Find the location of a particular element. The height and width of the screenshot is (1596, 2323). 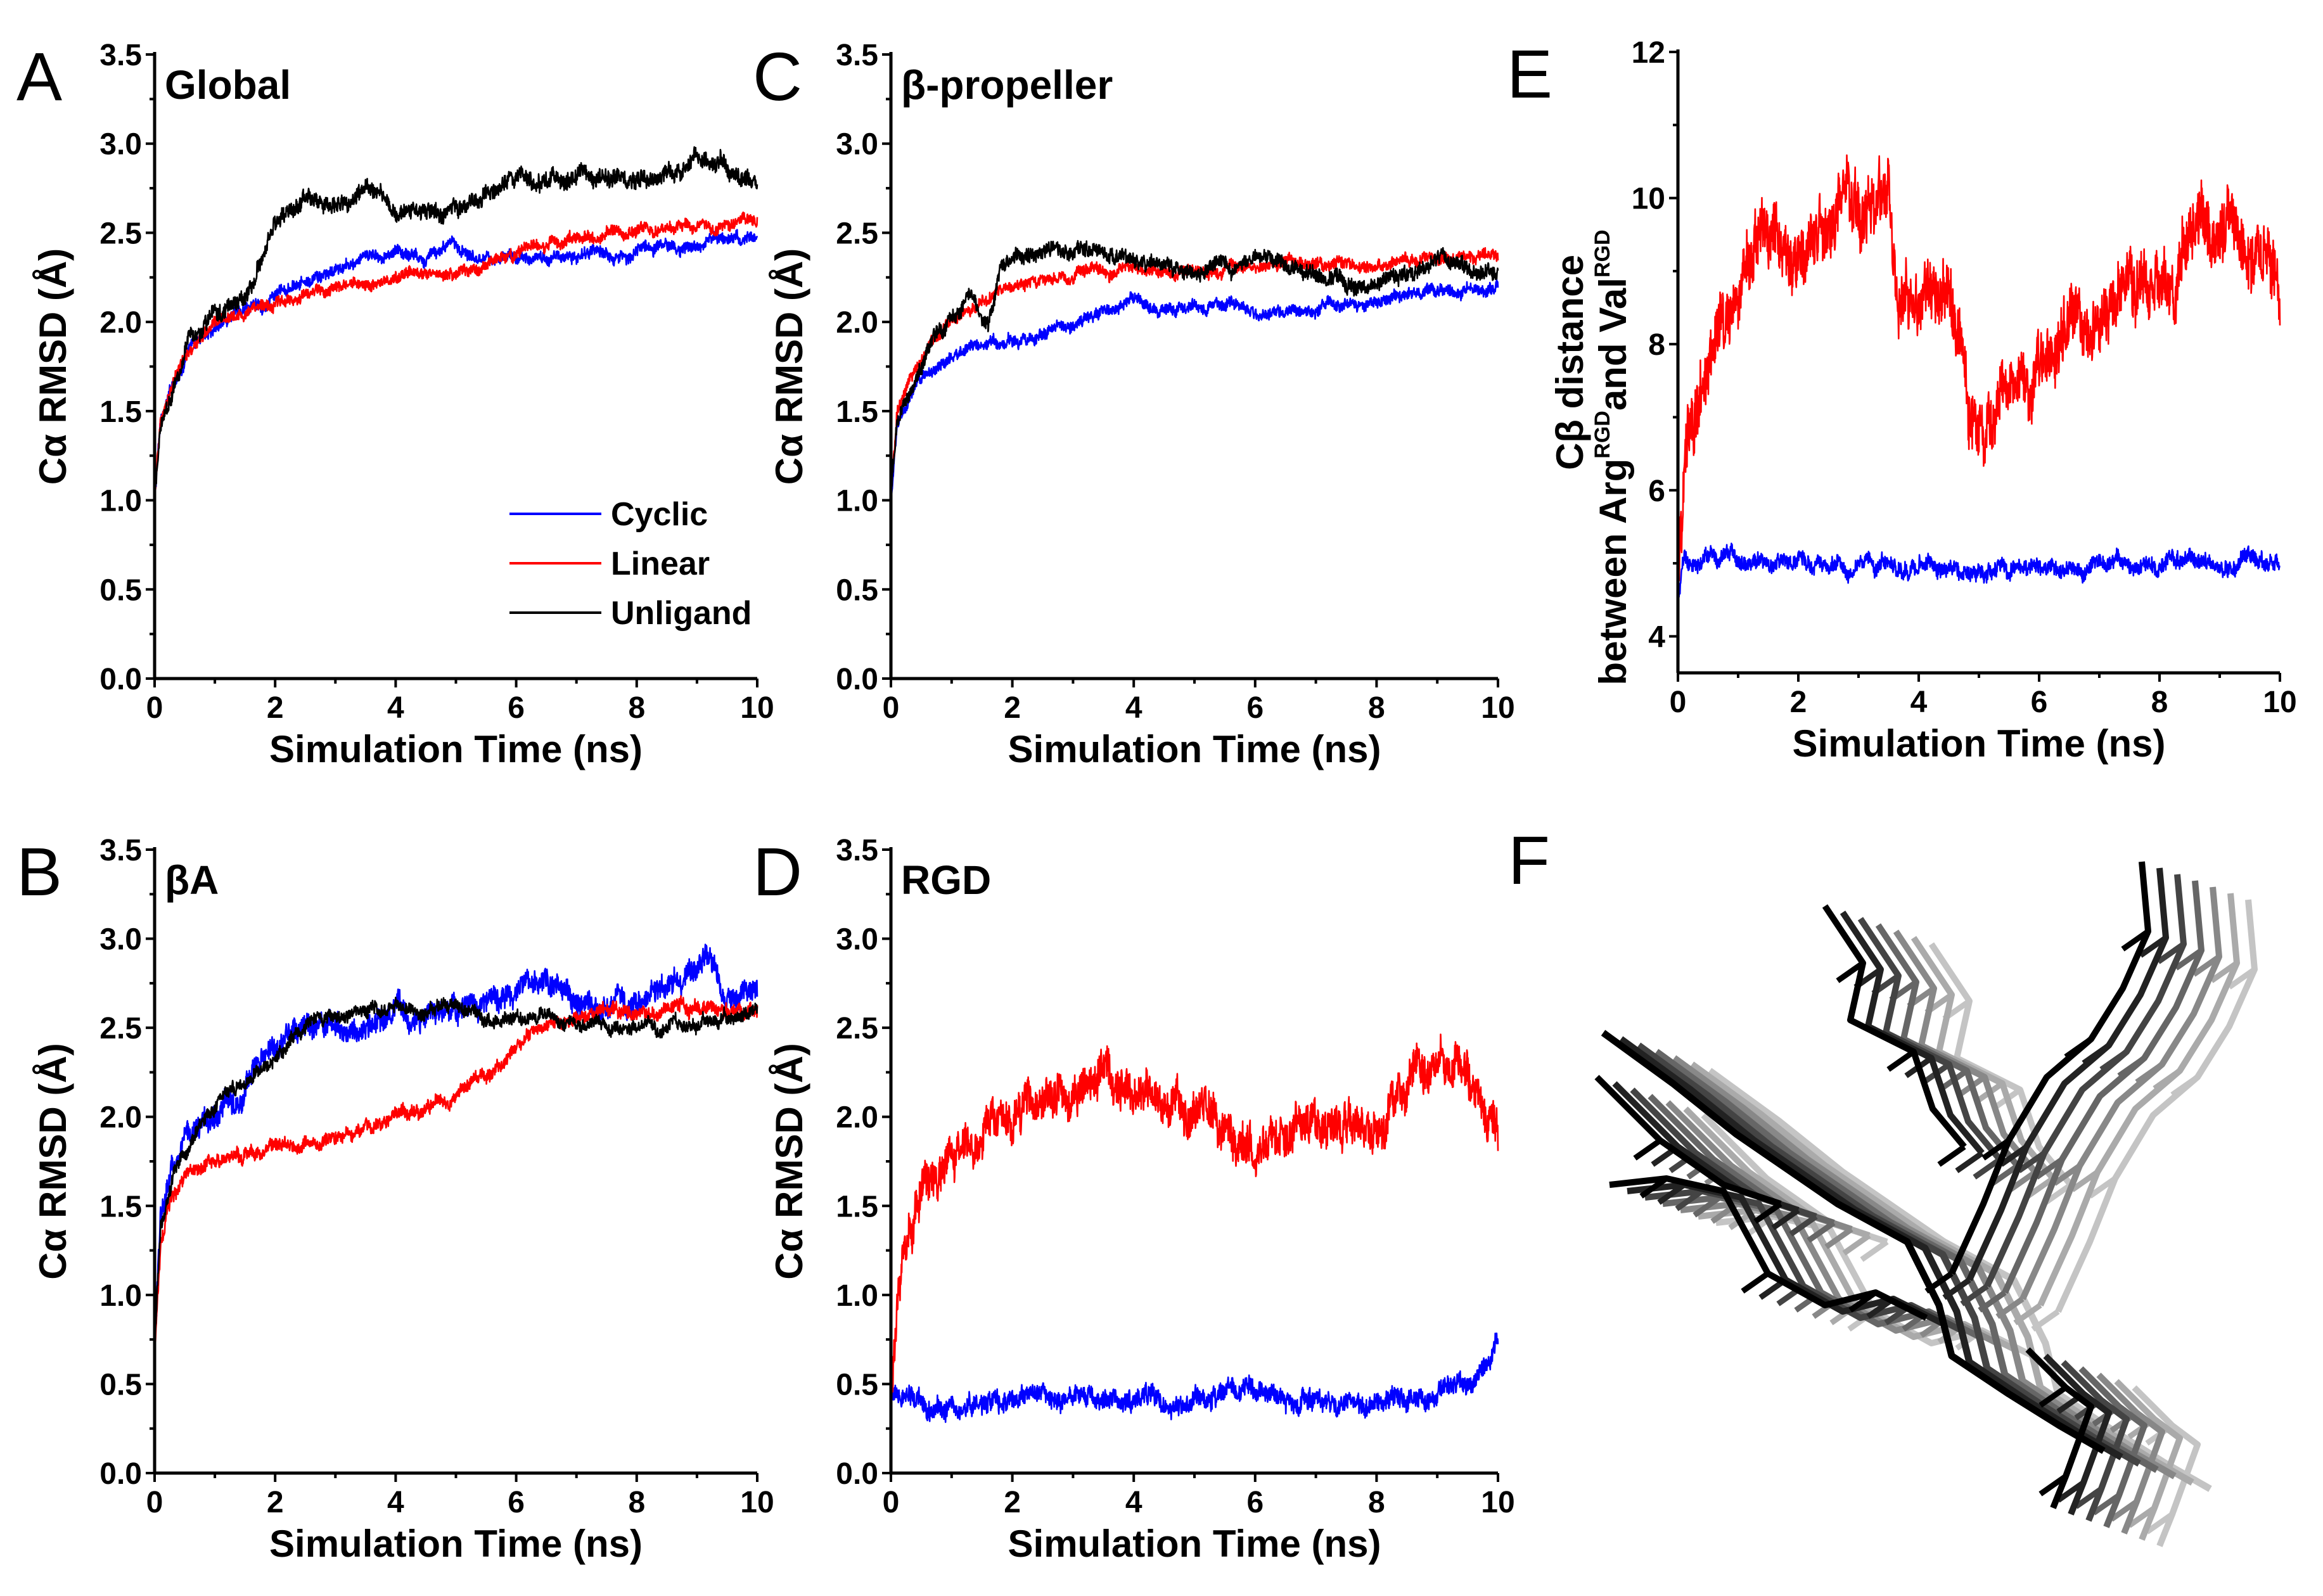

y-tick-label: 6 is located at coordinates (1657, 491).